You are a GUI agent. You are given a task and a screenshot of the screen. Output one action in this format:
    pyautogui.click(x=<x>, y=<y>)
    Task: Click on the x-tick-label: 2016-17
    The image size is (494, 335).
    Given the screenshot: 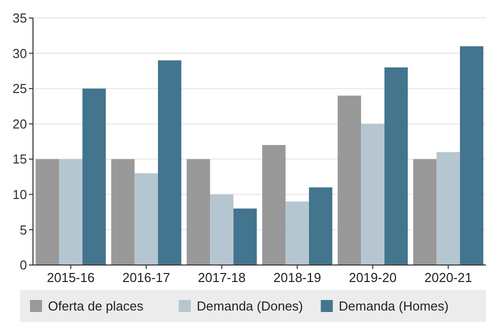 What is the action you would take?
    pyautogui.click(x=146, y=277)
    